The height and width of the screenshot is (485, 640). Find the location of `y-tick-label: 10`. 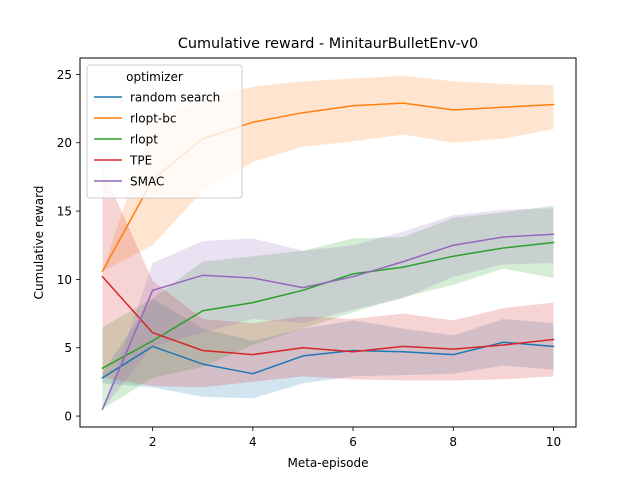

y-tick-label: 10 is located at coordinates (64, 280).